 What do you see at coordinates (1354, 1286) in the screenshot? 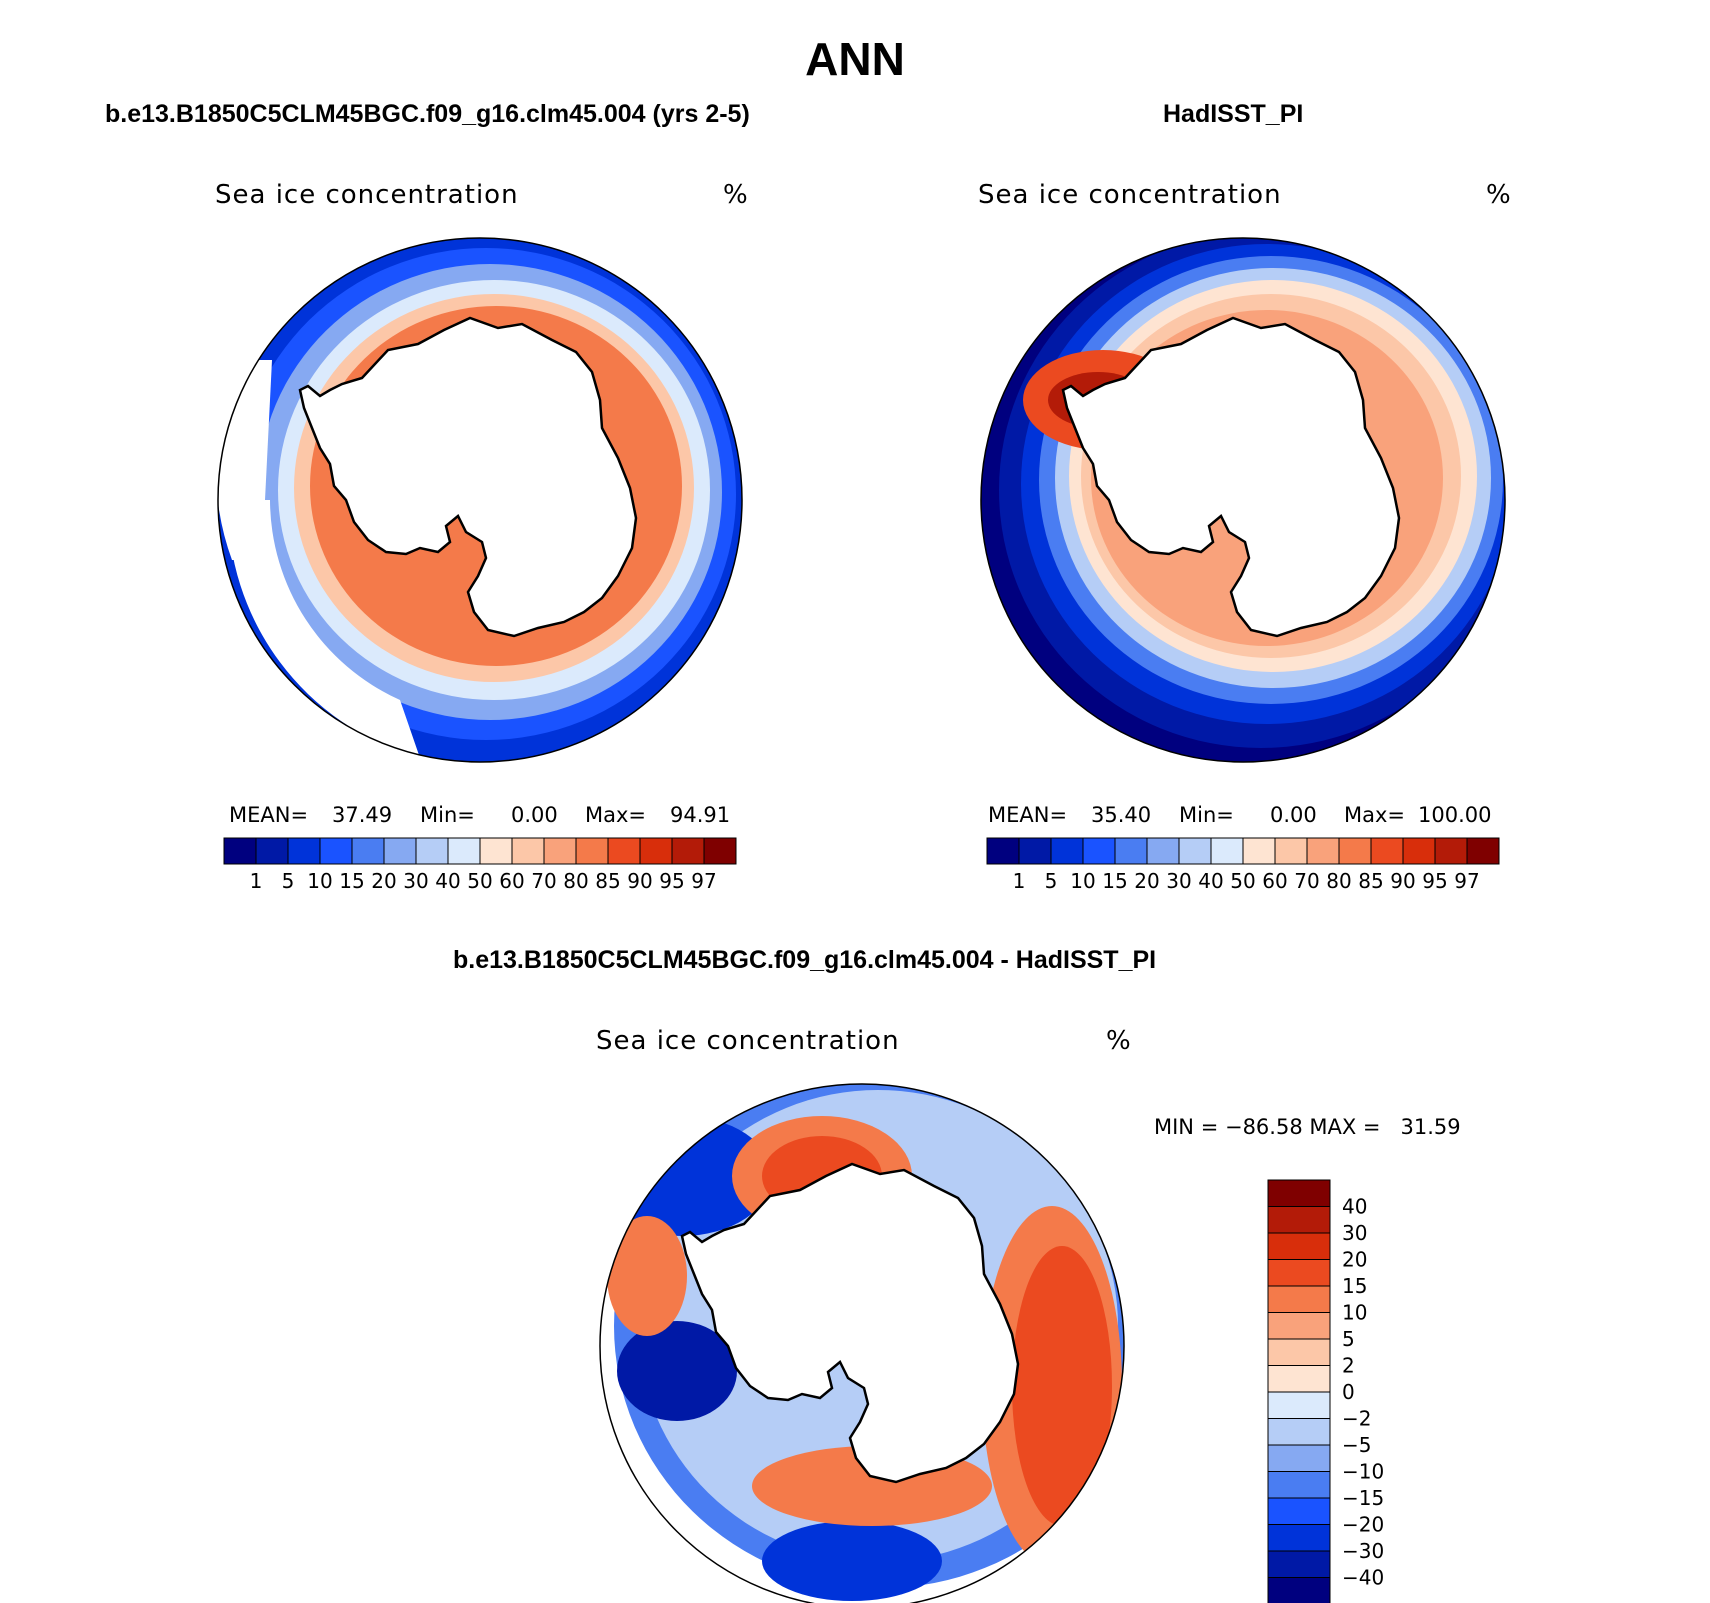
I see `difference-colorbar-tick-label: 15` at bounding box center [1354, 1286].